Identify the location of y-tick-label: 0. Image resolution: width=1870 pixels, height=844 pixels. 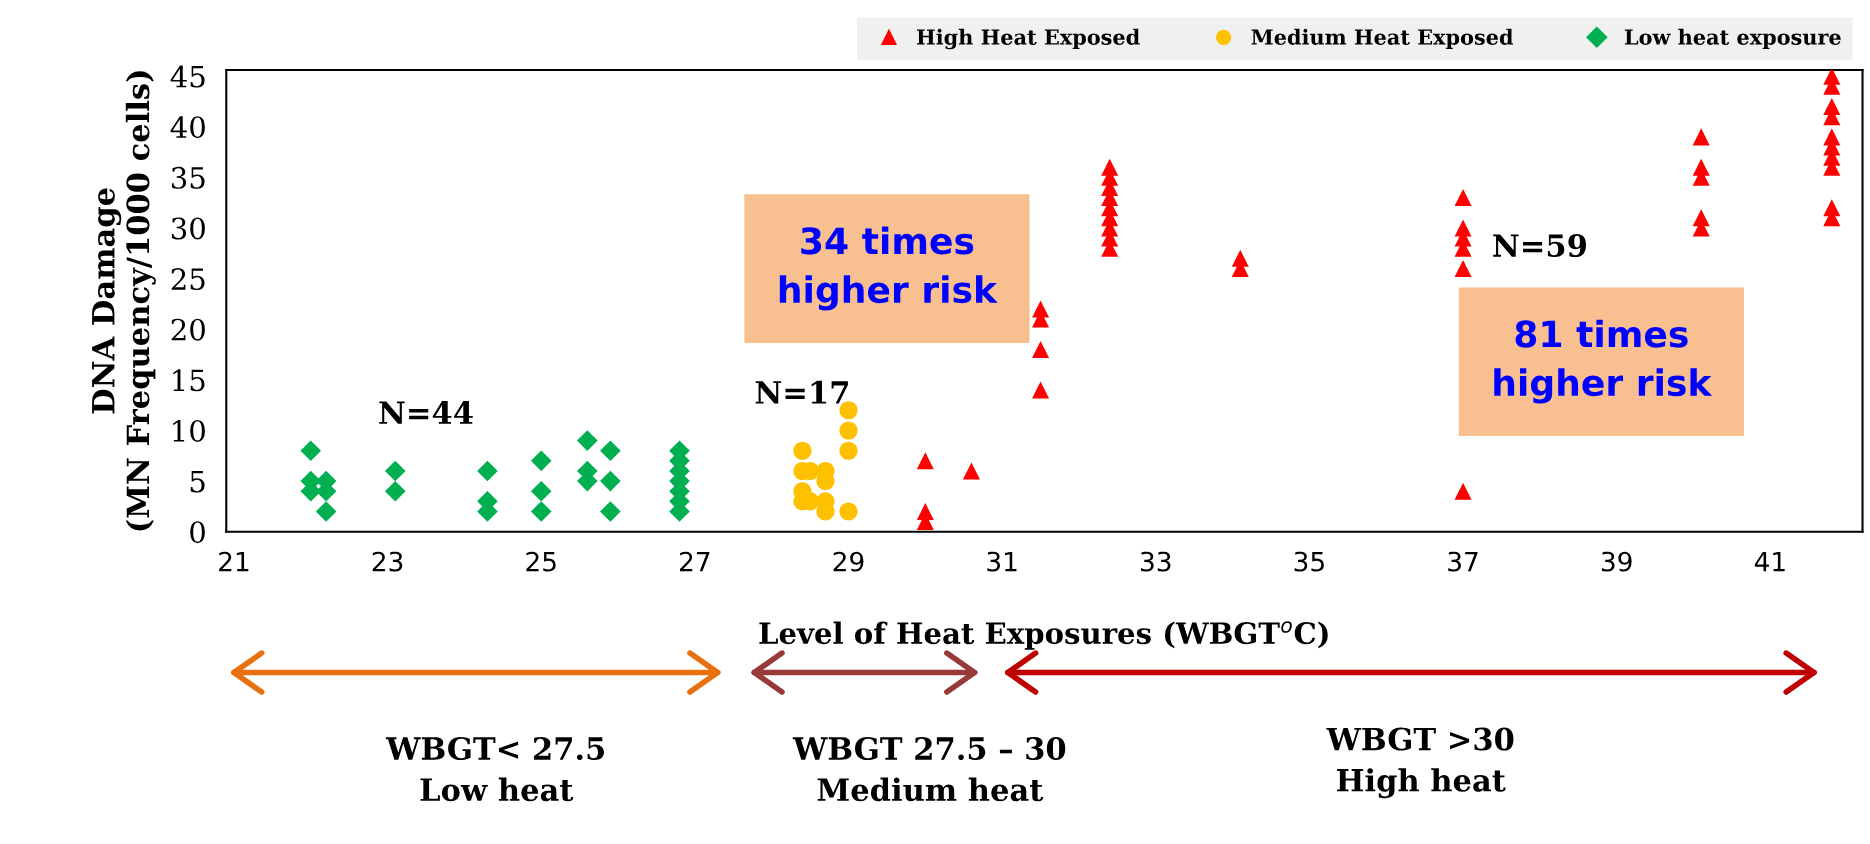
(197, 532).